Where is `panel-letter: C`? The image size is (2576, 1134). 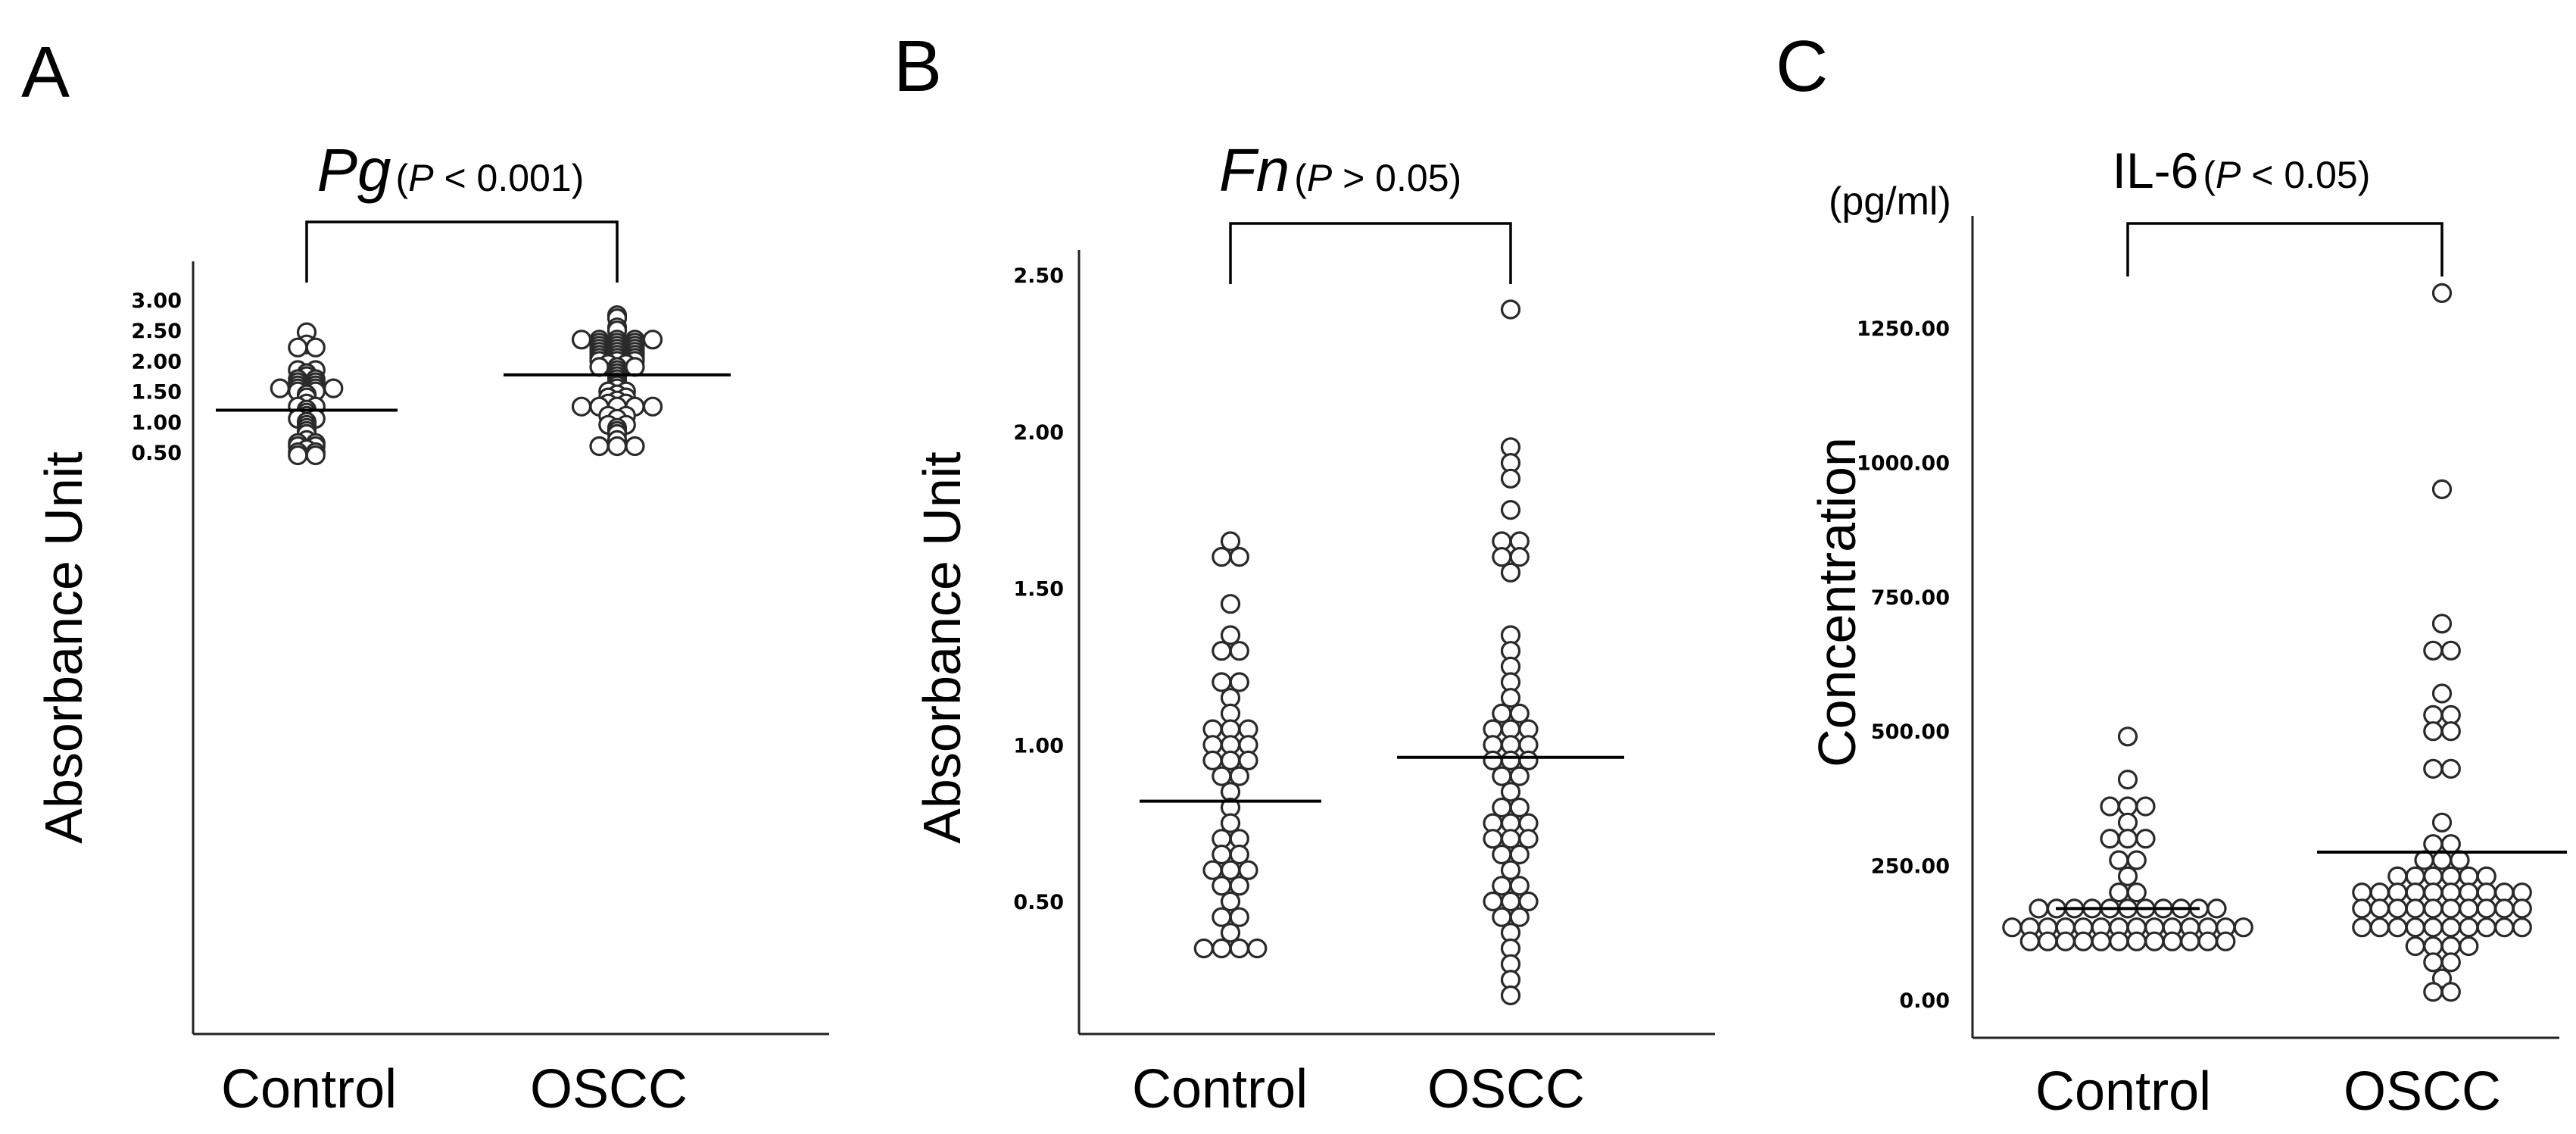 panel-letter: C is located at coordinates (1802, 66).